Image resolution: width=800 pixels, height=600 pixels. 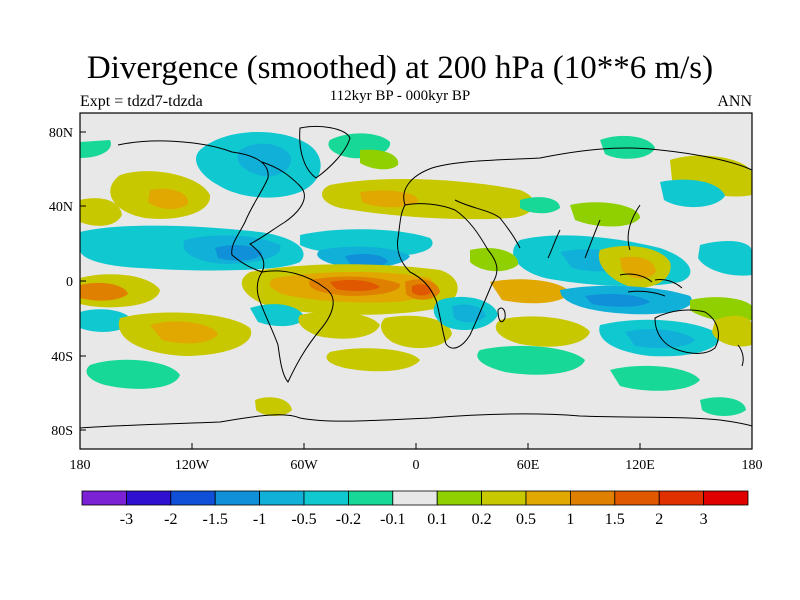 I want to click on colorbar-label: 2, so click(x=659, y=519).